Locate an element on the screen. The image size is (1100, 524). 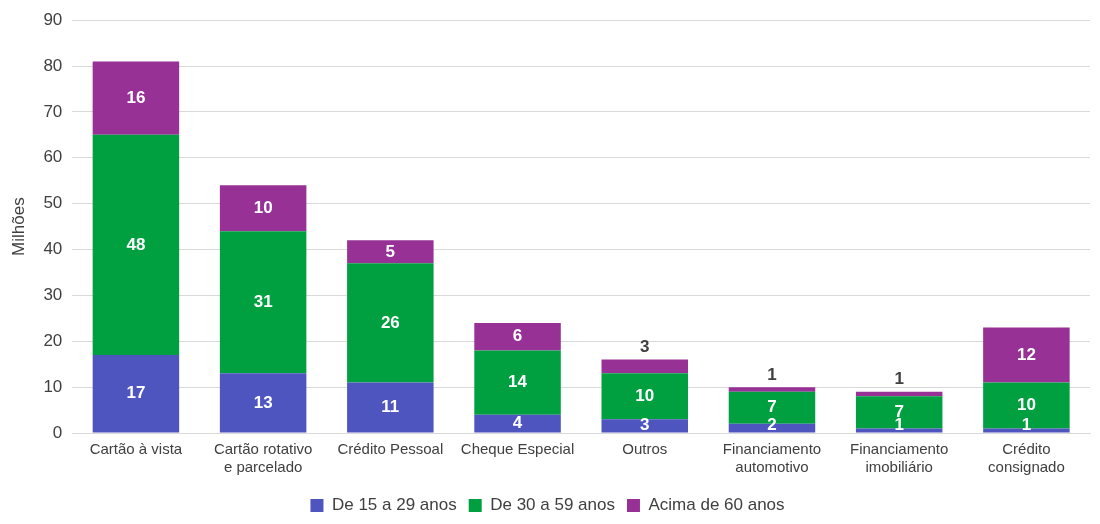
data-label: 13 is located at coordinates (263, 402).